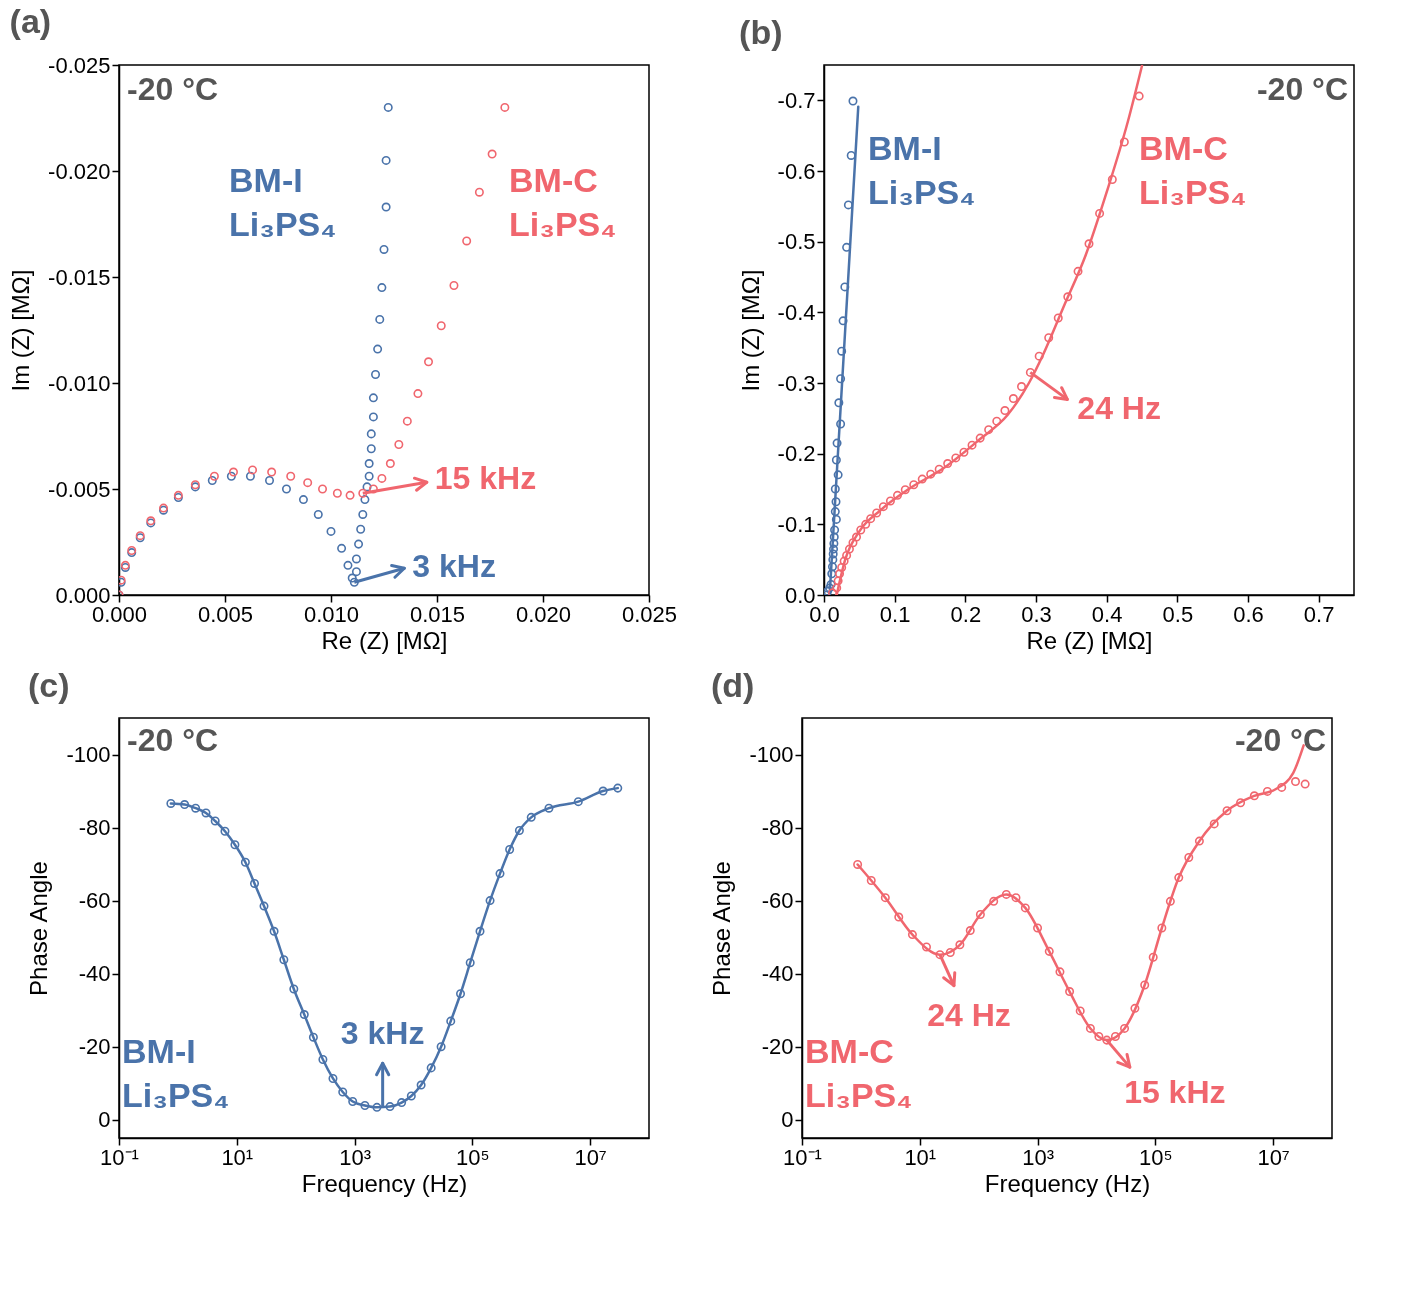 The width and height of the screenshot is (1406, 1305). What do you see at coordinates (79, 489) in the screenshot?
I see `y-tick-label: -0.005` at bounding box center [79, 489].